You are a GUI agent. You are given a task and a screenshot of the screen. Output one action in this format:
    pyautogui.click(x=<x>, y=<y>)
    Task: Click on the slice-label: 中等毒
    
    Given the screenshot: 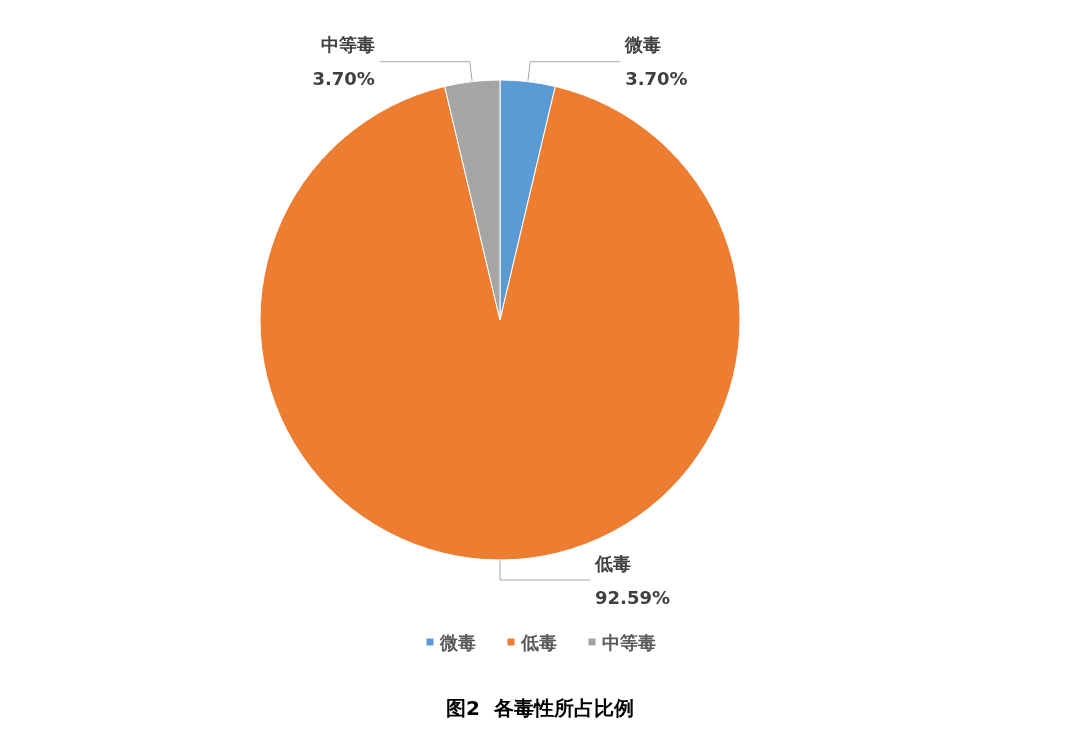 What is the action you would take?
    pyautogui.click(x=347, y=45)
    